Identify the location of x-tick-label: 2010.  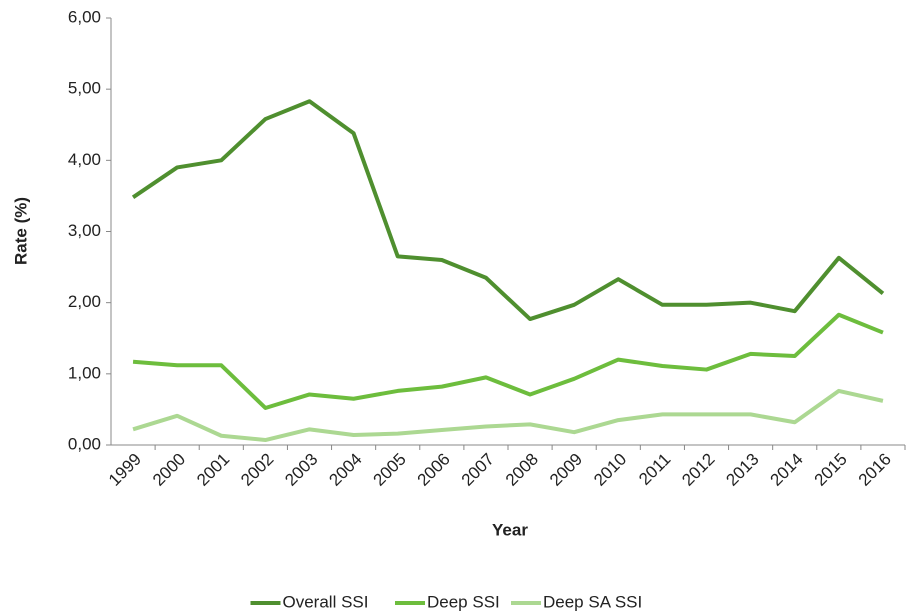
(610, 470).